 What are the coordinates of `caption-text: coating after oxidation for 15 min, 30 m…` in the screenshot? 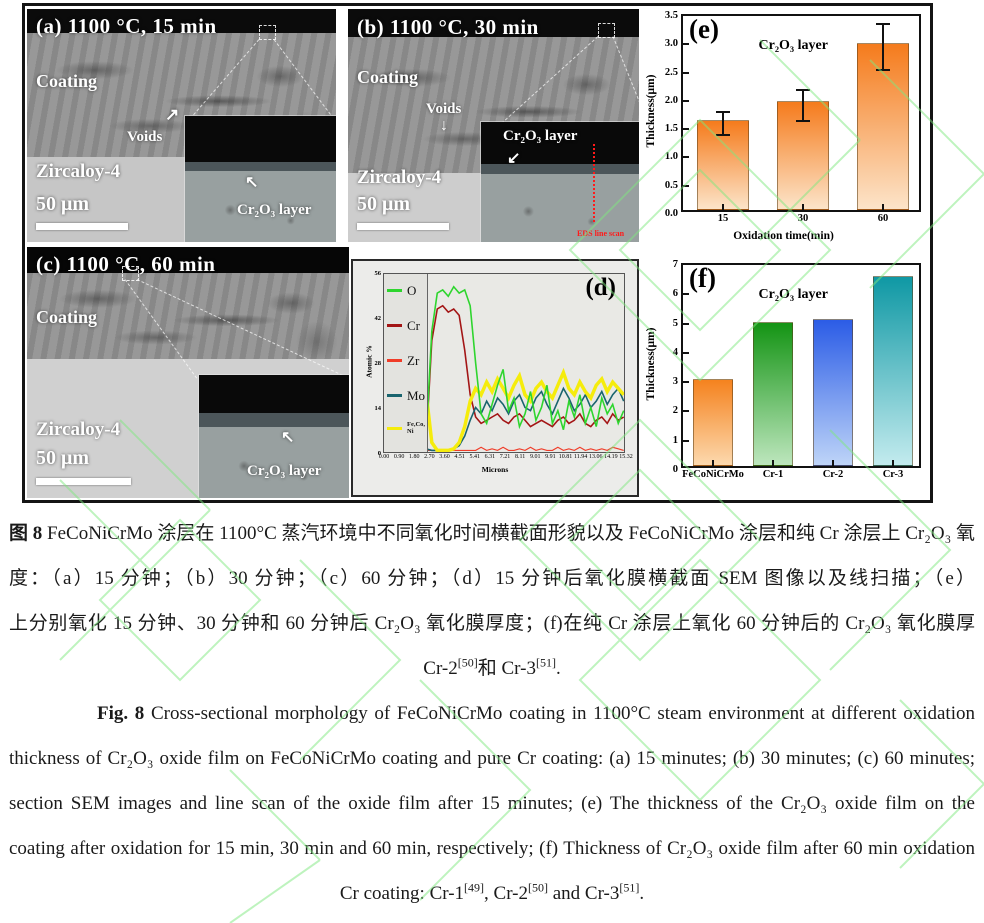 It's located at (492, 848).